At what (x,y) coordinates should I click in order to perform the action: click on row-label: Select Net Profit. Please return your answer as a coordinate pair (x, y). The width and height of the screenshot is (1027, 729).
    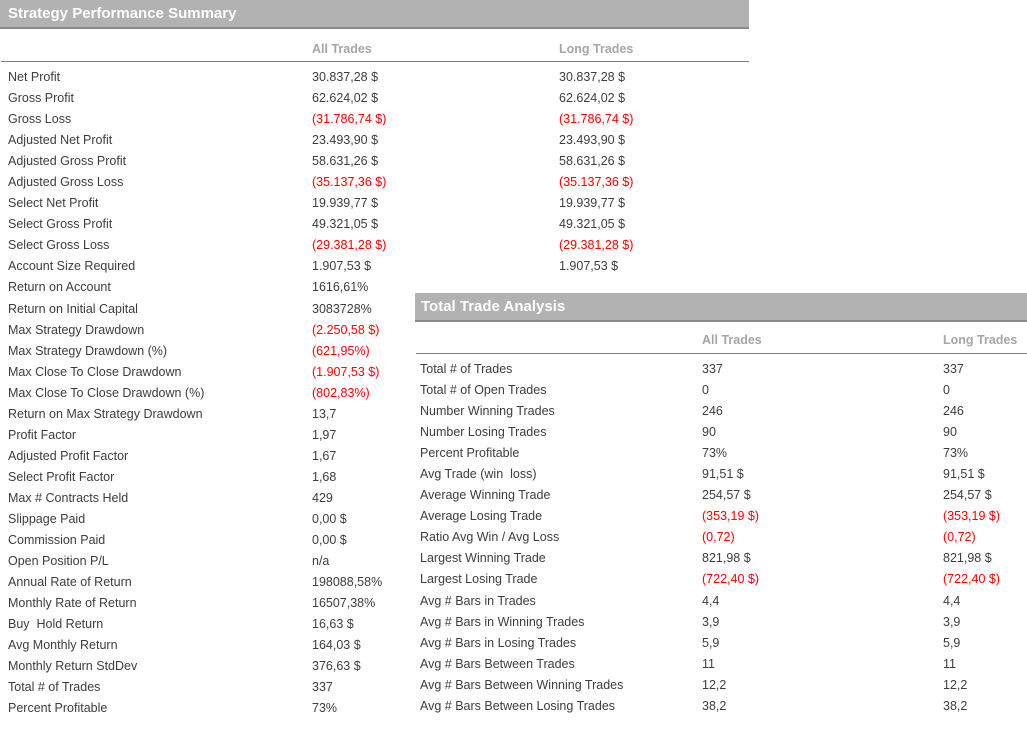
    Looking at the image, I should click on (53, 203).